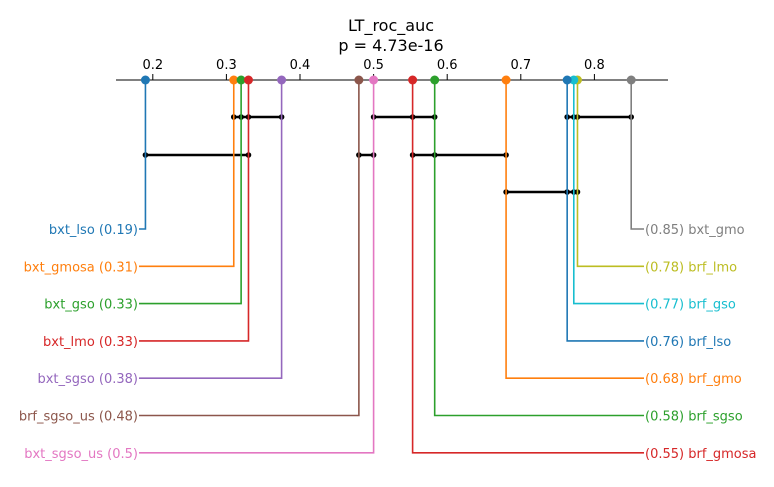 This screenshot has height=487, width=774. What do you see at coordinates (594, 65) in the screenshot?
I see `tick-label: 0.8` at bounding box center [594, 65].